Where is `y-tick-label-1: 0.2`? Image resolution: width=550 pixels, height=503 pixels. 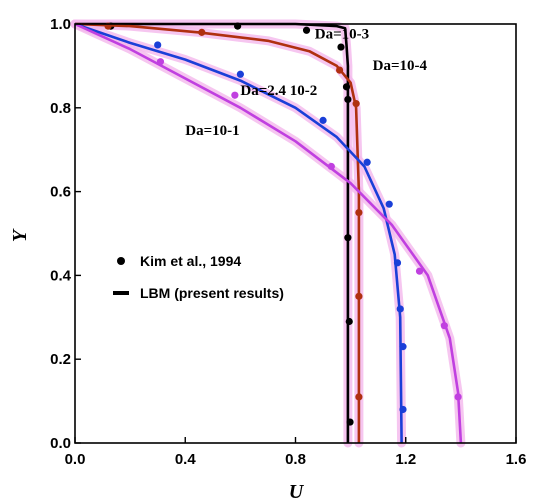 y-tick-label-1: 0.2 is located at coordinates (60, 359).